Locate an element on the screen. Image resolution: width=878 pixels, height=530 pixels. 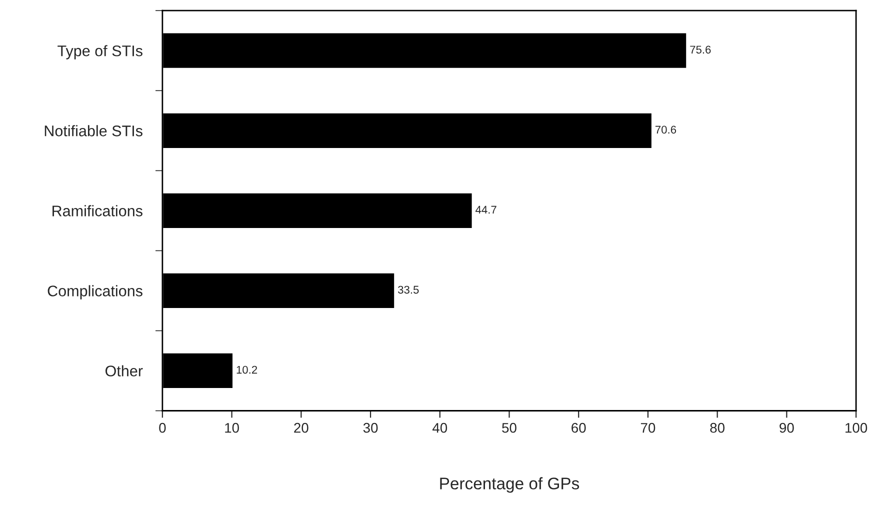
y-tick-label: Other is located at coordinates (124, 370).